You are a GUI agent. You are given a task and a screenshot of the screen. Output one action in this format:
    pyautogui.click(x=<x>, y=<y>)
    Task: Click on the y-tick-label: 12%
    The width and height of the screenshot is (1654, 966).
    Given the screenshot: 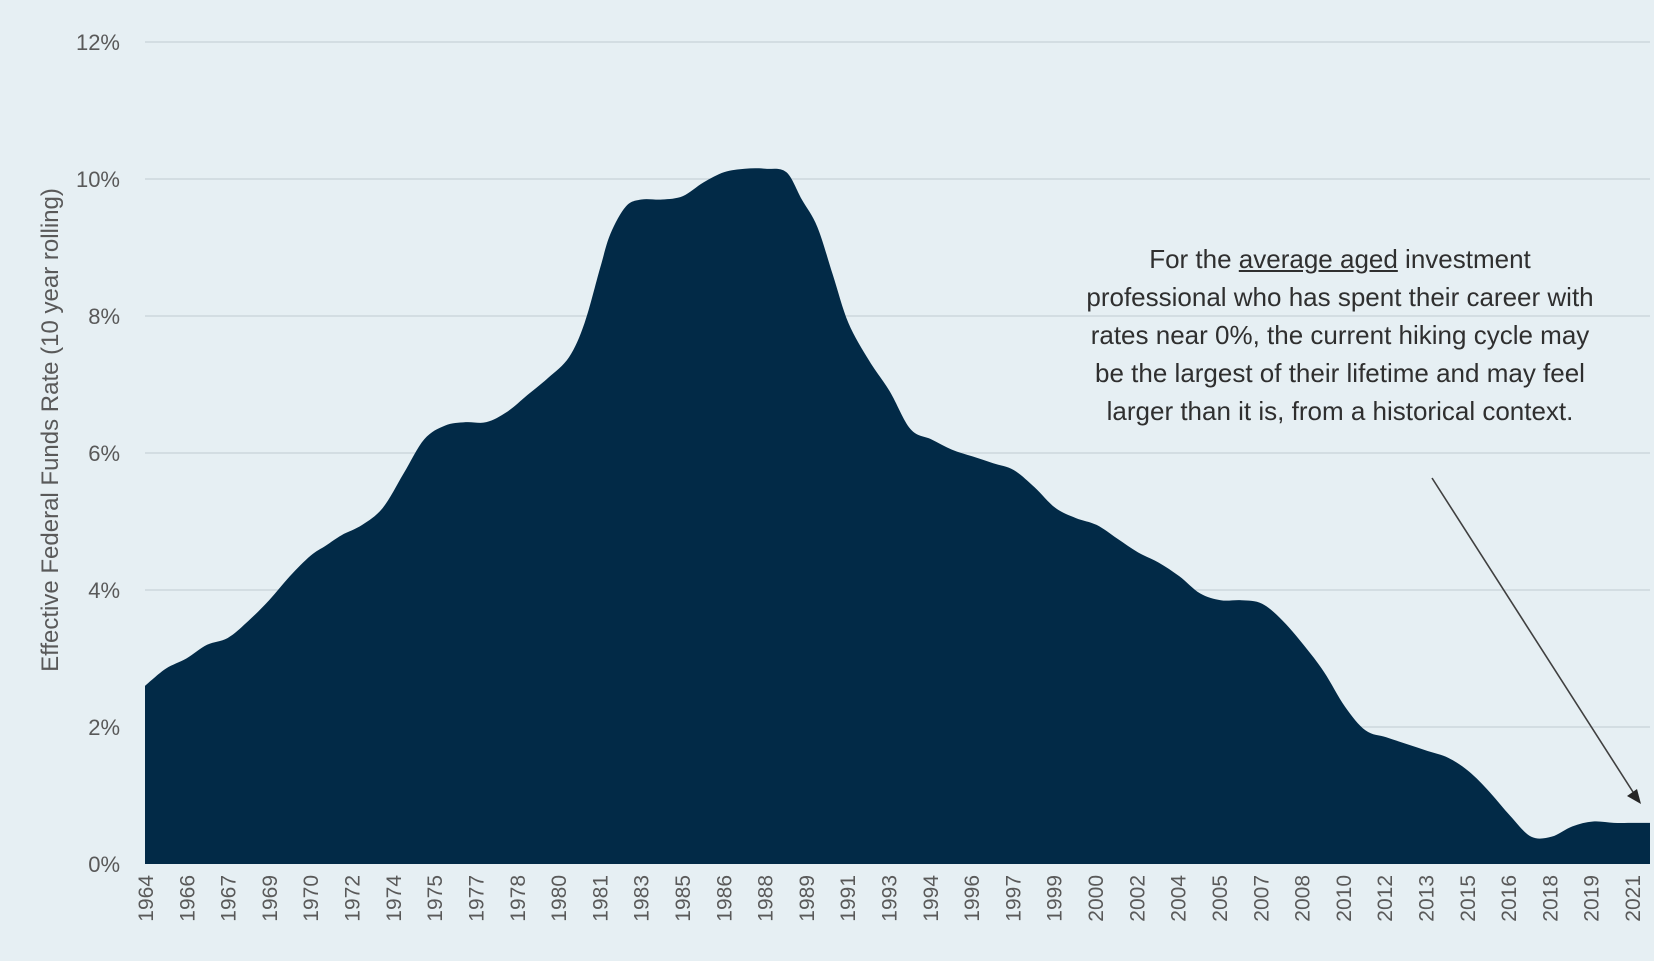 What is the action you would take?
    pyautogui.click(x=98, y=42)
    